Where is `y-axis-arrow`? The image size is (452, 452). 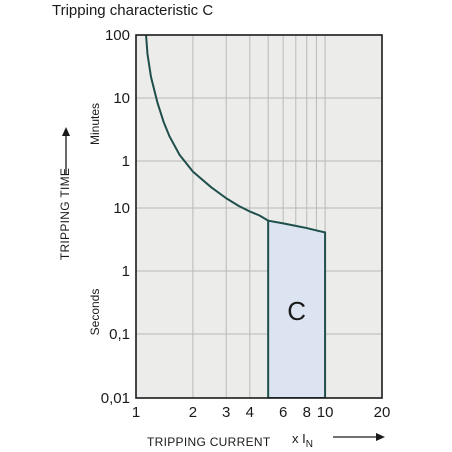
y-axis-arrow is located at coordinates (66, 151).